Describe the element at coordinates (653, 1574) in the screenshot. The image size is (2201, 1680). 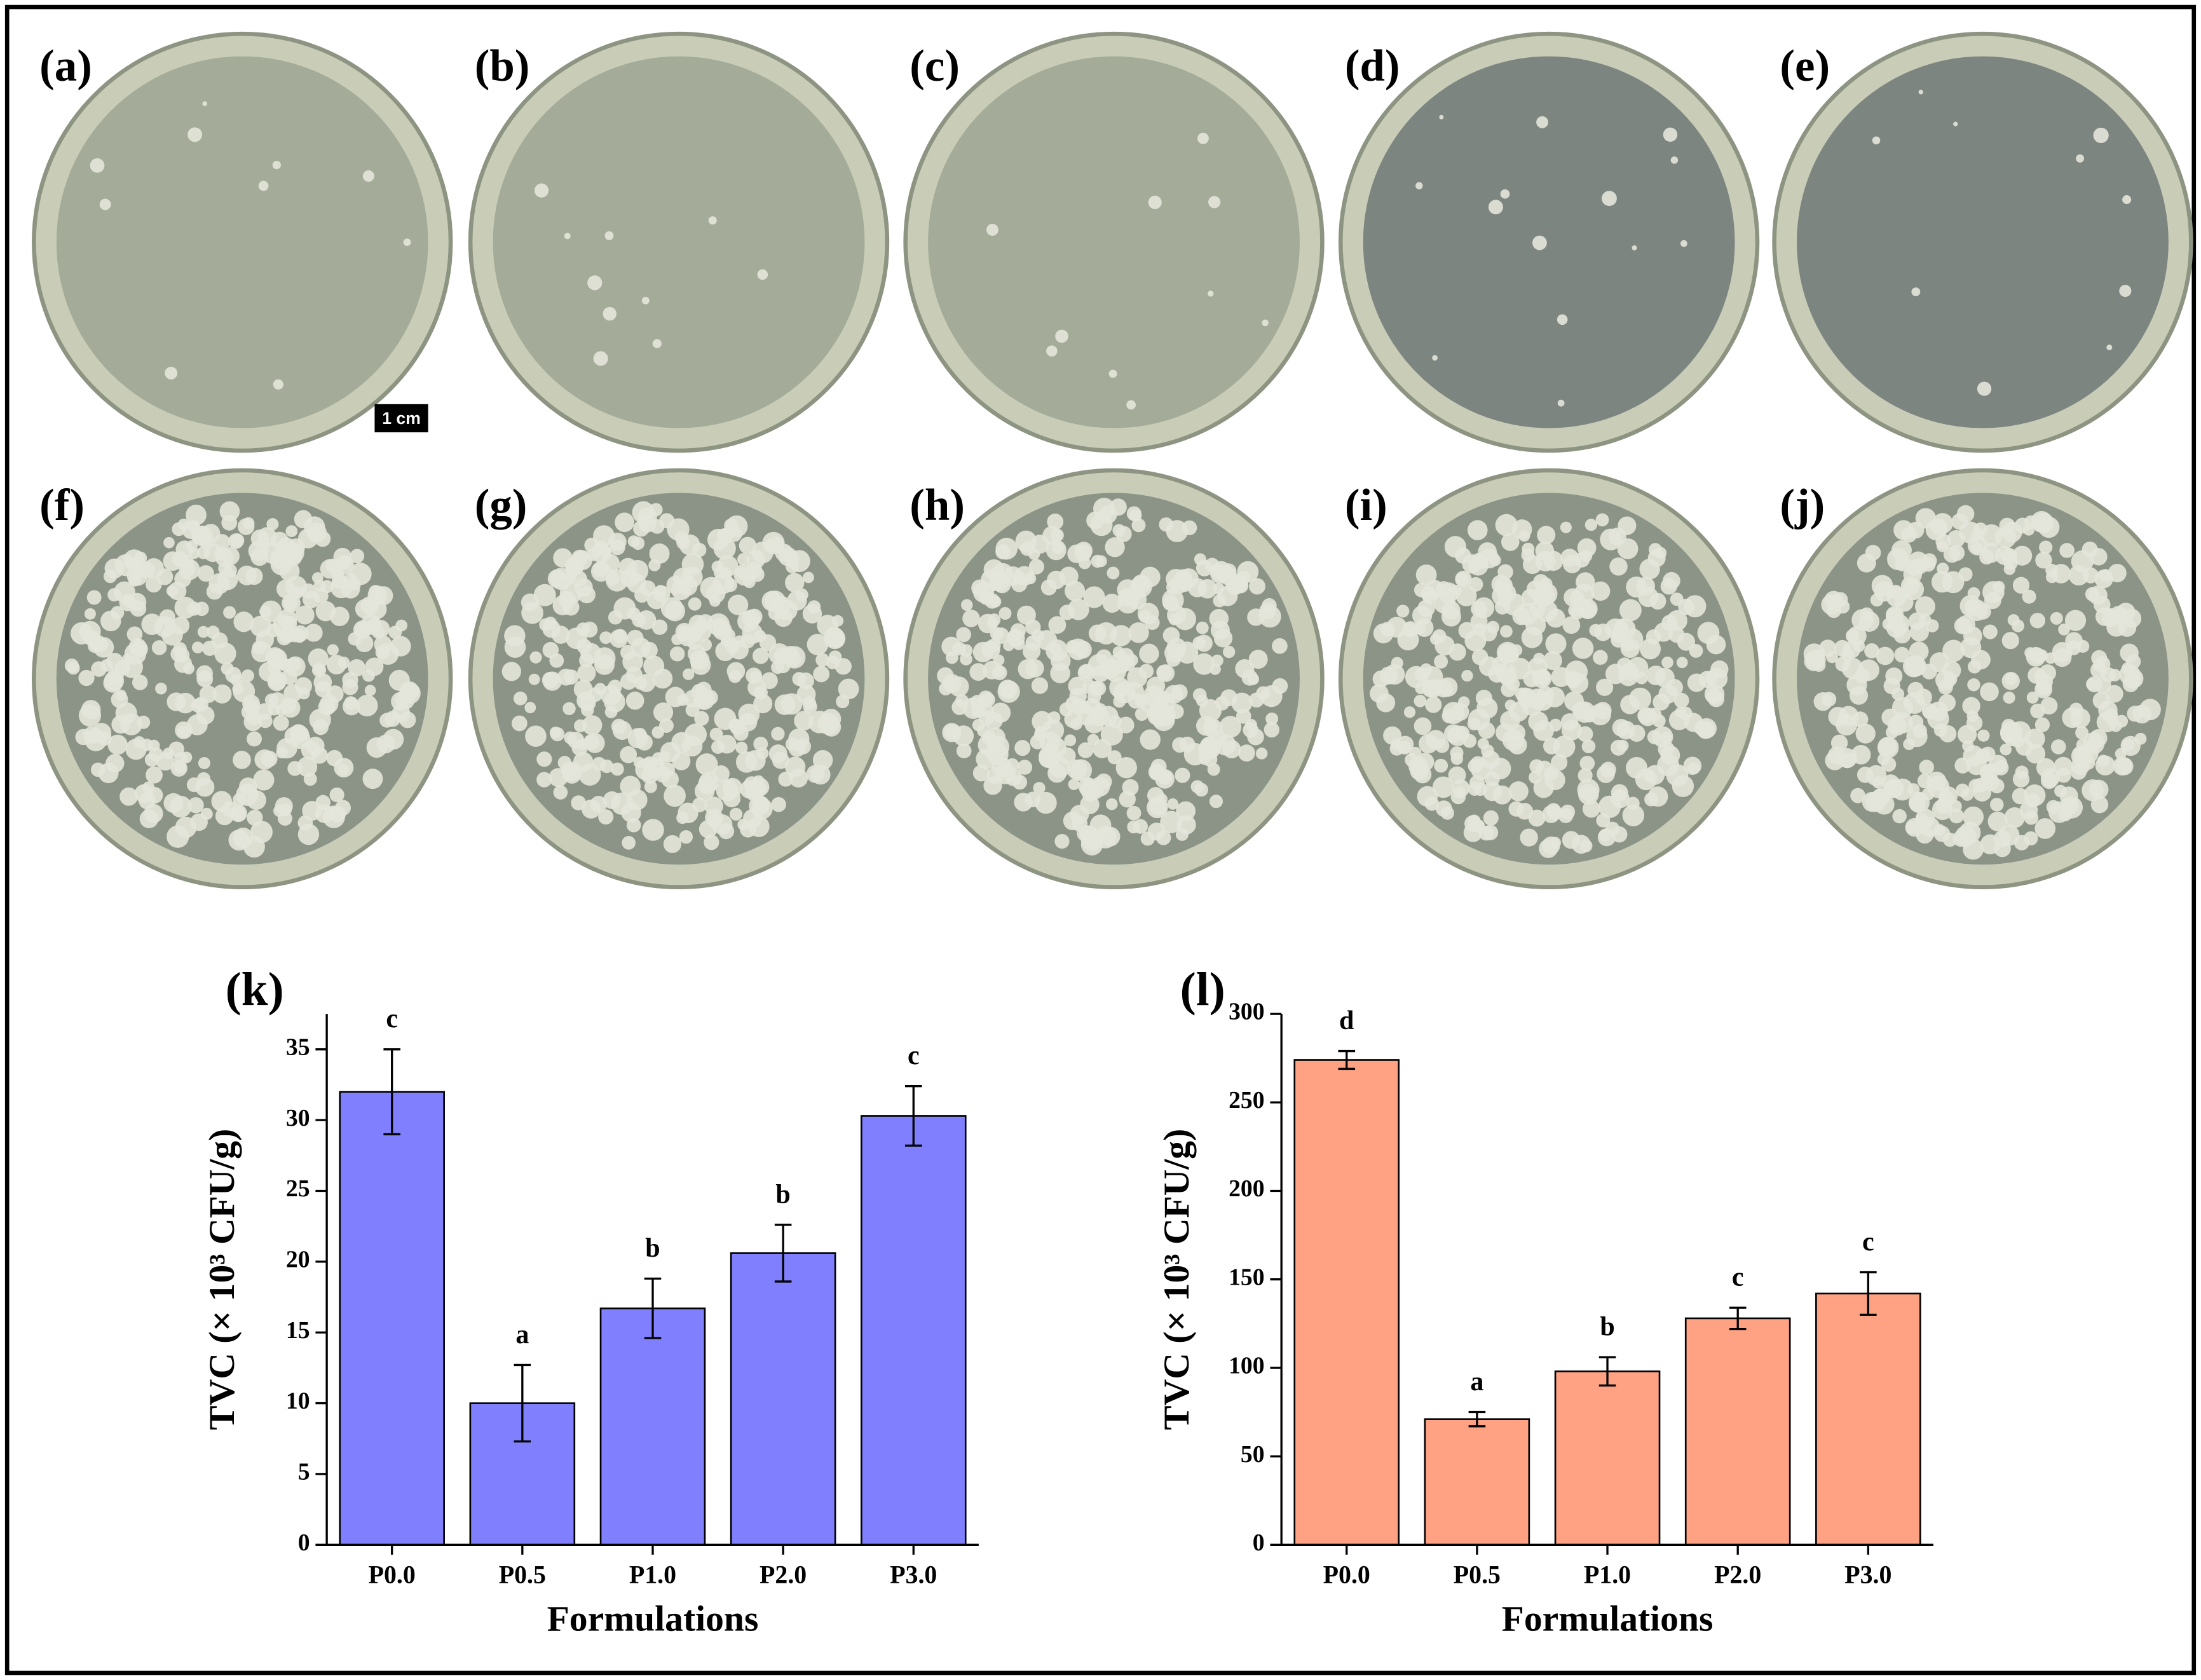
I see `x-tick-label: P1.0` at that location.